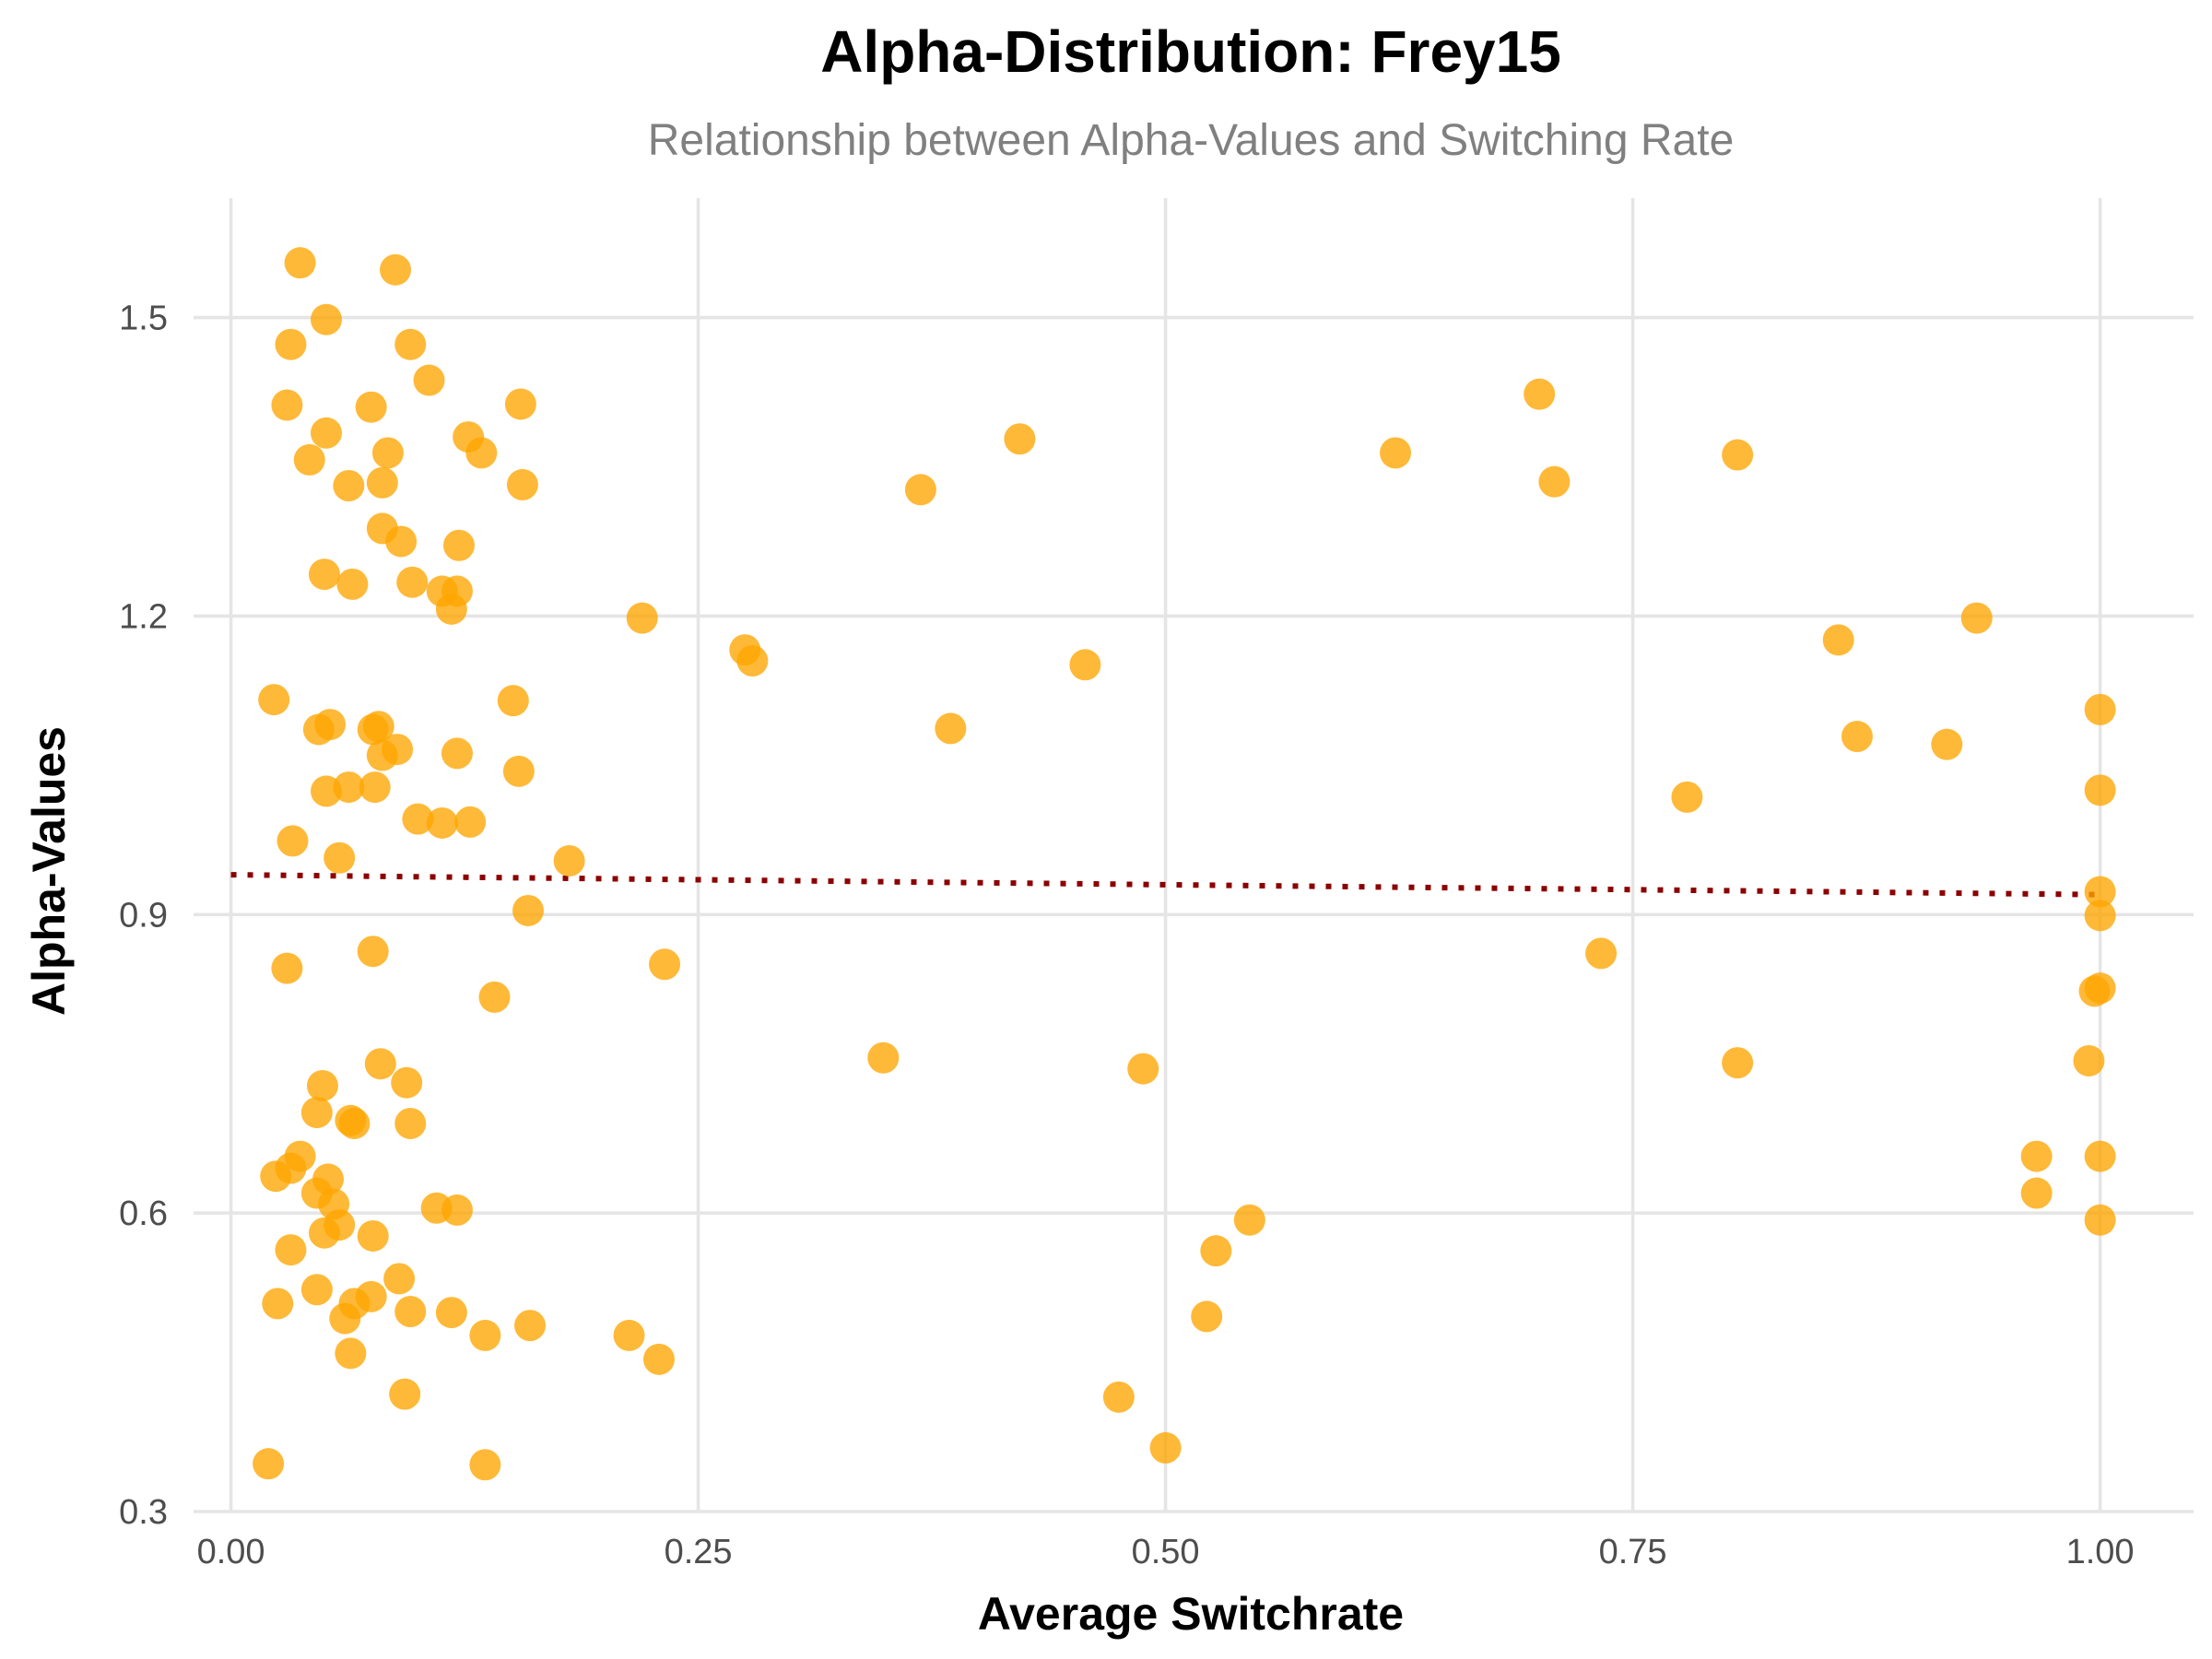 Image resolution: width=2212 pixels, height=1659 pixels. Describe the element at coordinates (49, 871) in the screenshot. I see `y-axis-title: Alpha-Values` at that location.